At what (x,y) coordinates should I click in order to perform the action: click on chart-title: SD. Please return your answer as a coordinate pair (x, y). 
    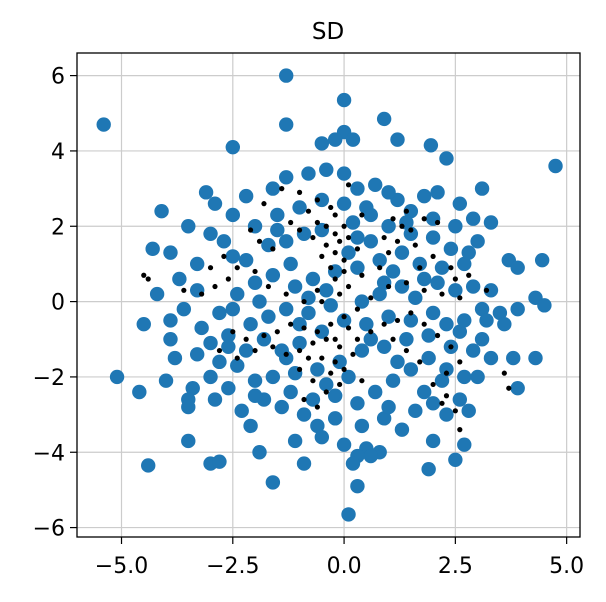
    Looking at the image, I should click on (328, 32).